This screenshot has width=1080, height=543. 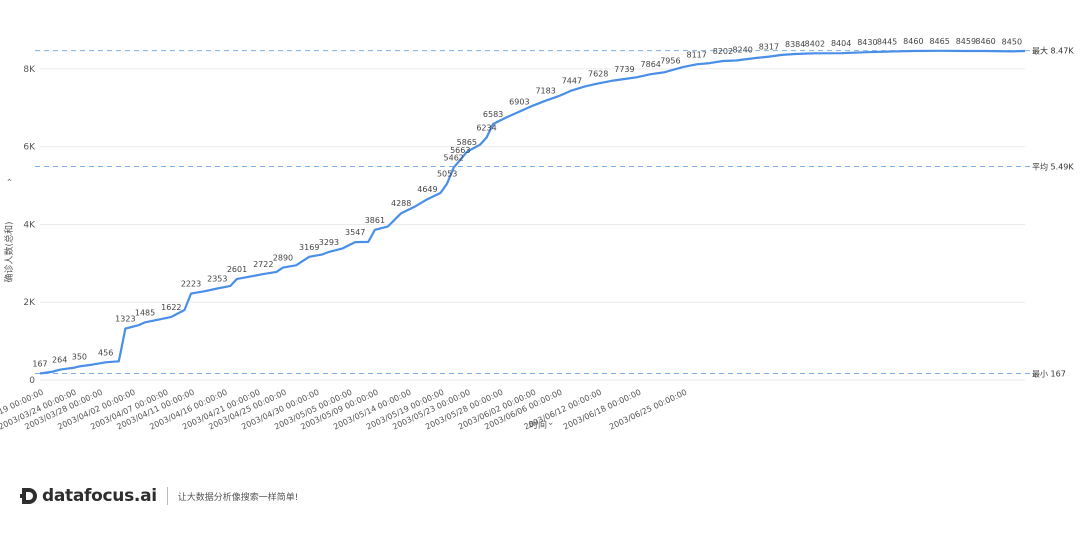 I want to click on y-tick-label: 0, so click(x=32, y=381).